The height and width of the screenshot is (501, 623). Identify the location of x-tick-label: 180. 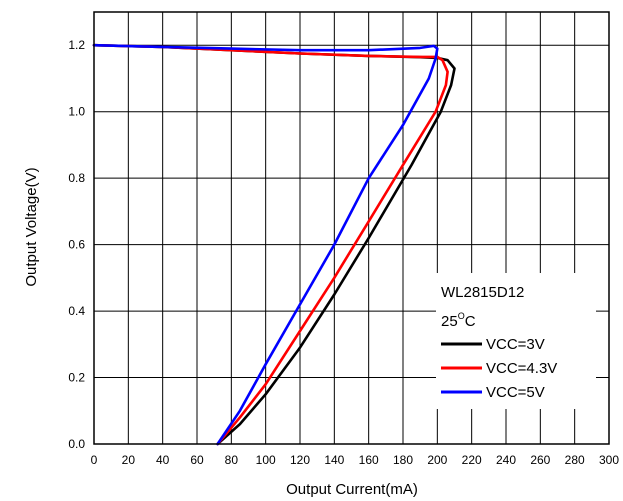
(403, 460).